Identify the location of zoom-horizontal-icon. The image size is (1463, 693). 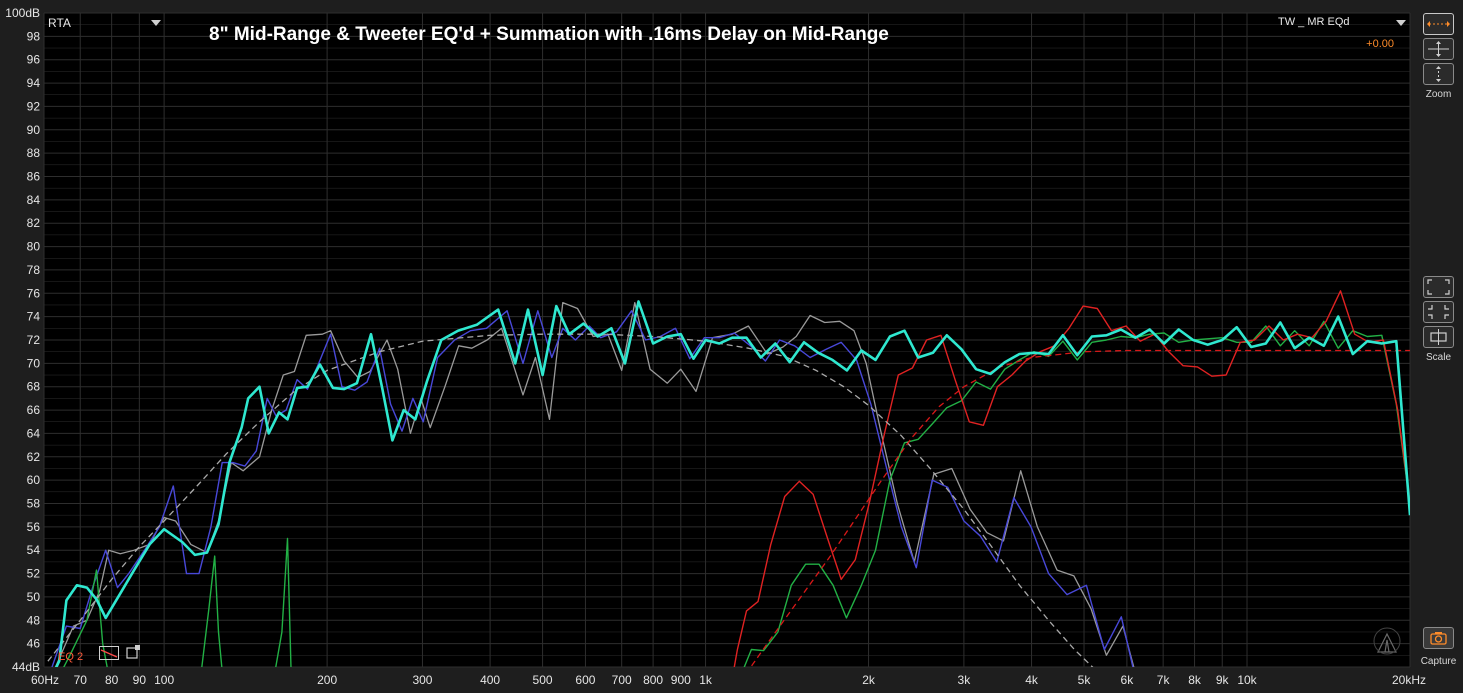
(1438, 24).